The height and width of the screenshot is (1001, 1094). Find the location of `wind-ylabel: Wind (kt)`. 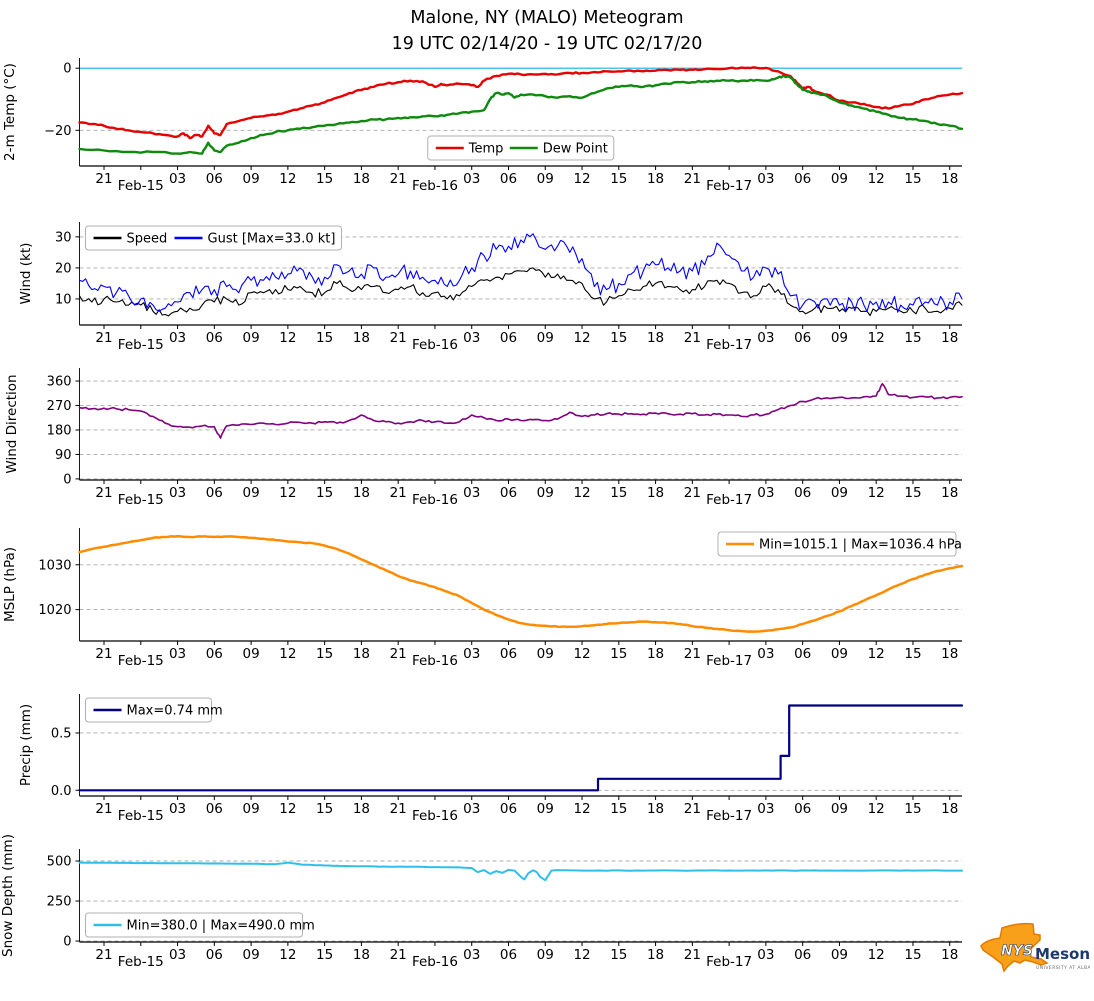

wind-ylabel: Wind (kt) is located at coordinates (26, 274).